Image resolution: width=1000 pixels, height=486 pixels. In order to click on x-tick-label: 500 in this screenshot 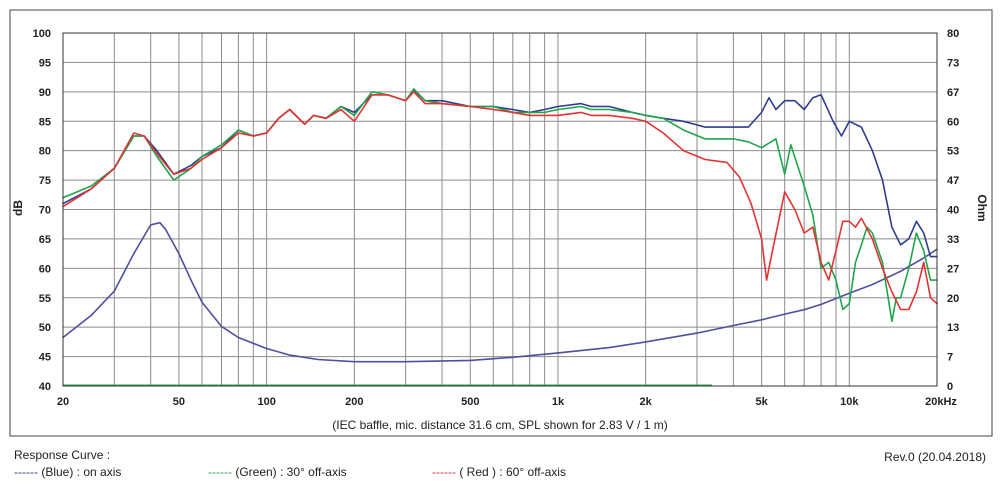, I will do `click(470, 402)`.